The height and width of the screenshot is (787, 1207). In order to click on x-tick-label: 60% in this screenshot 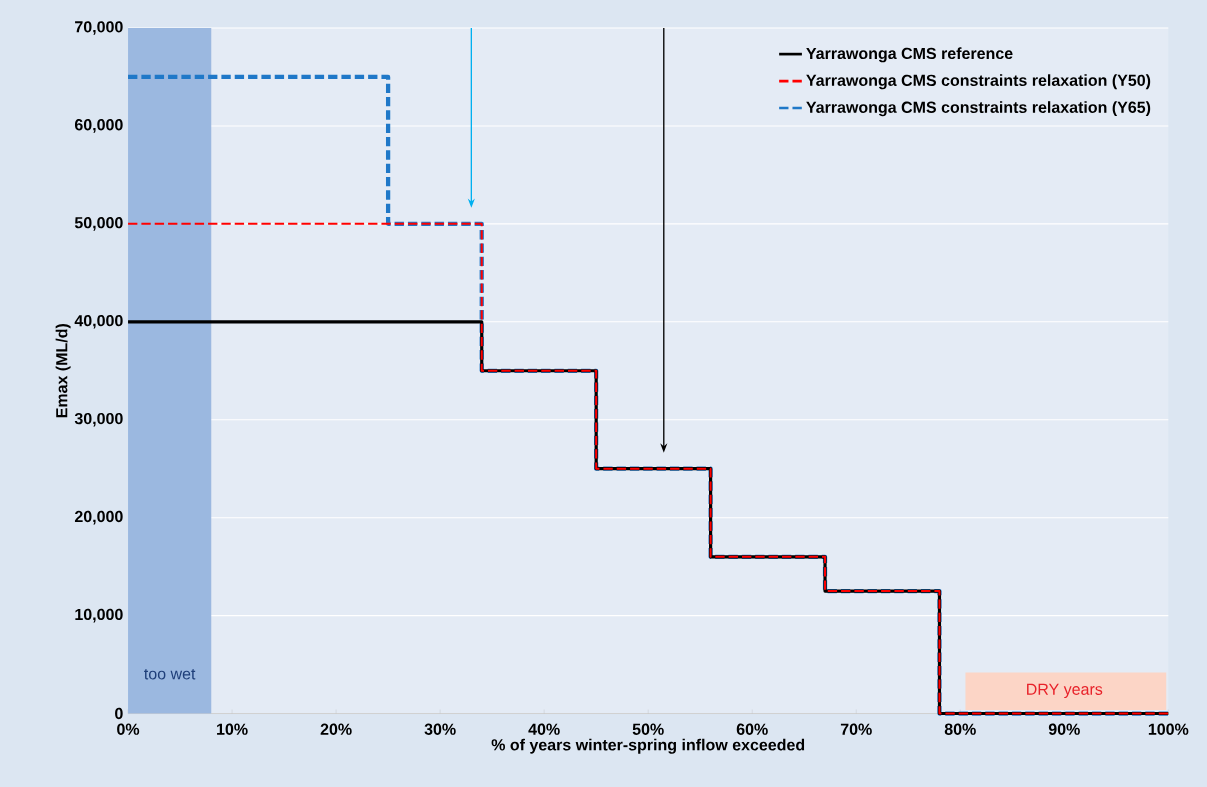, I will do `click(752, 729)`.